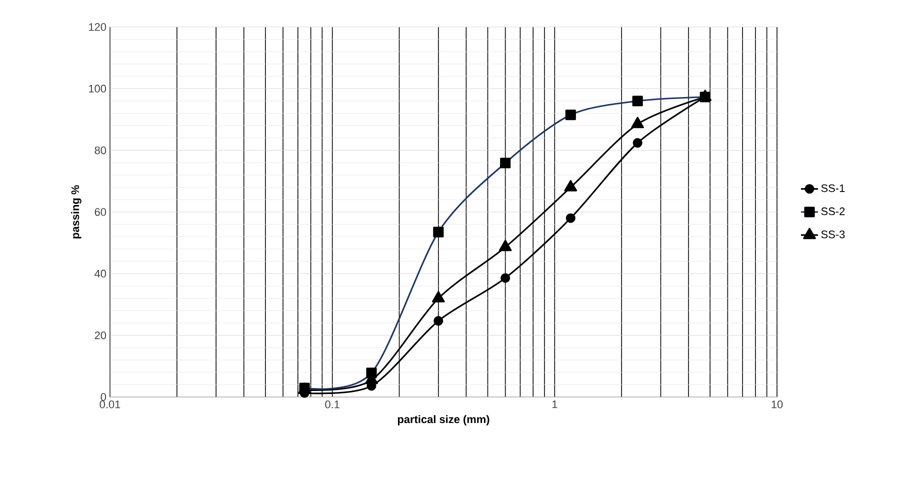 Image resolution: width=902 pixels, height=485 pixels. What do you see at coordinates (76, 211) in the screenshot?
I see `y-axis-title: passing %` at bounding box center [76, 211].